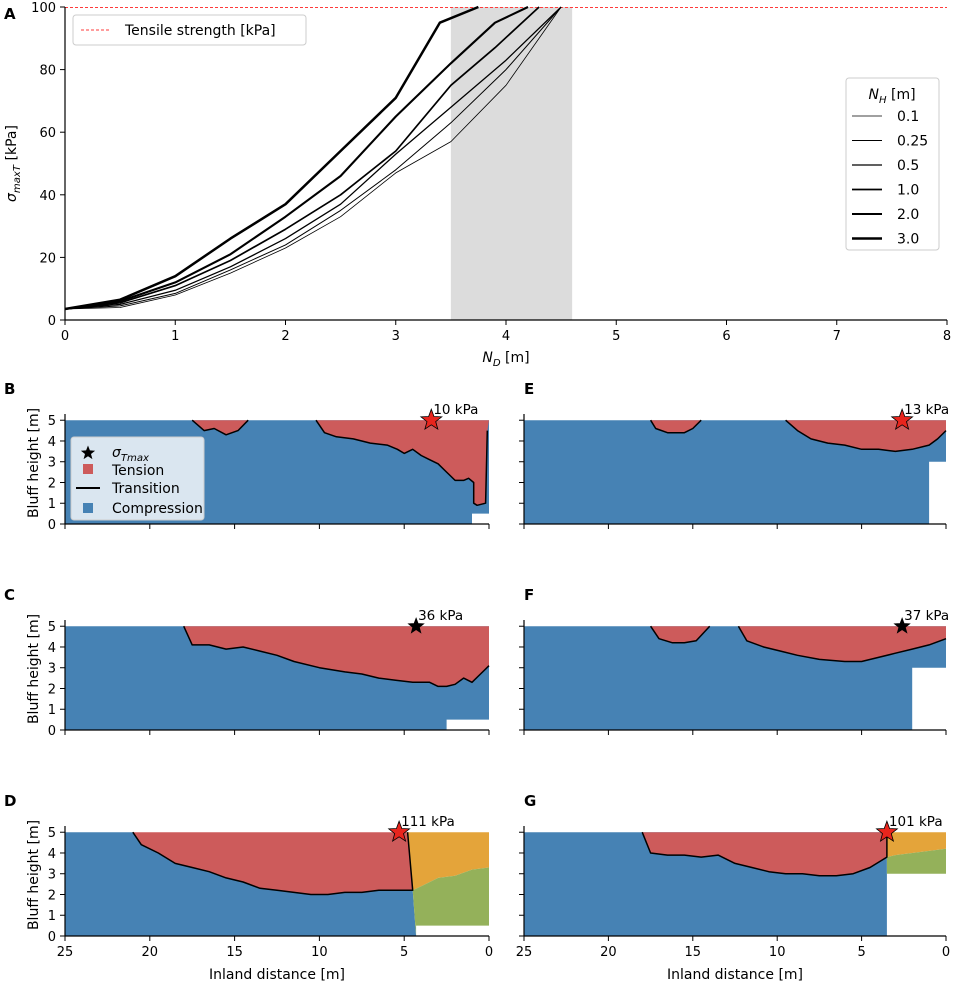 This screenshot has height=986, width=958. I want to click on legend-transition-label: Transition, so click(145, 489).